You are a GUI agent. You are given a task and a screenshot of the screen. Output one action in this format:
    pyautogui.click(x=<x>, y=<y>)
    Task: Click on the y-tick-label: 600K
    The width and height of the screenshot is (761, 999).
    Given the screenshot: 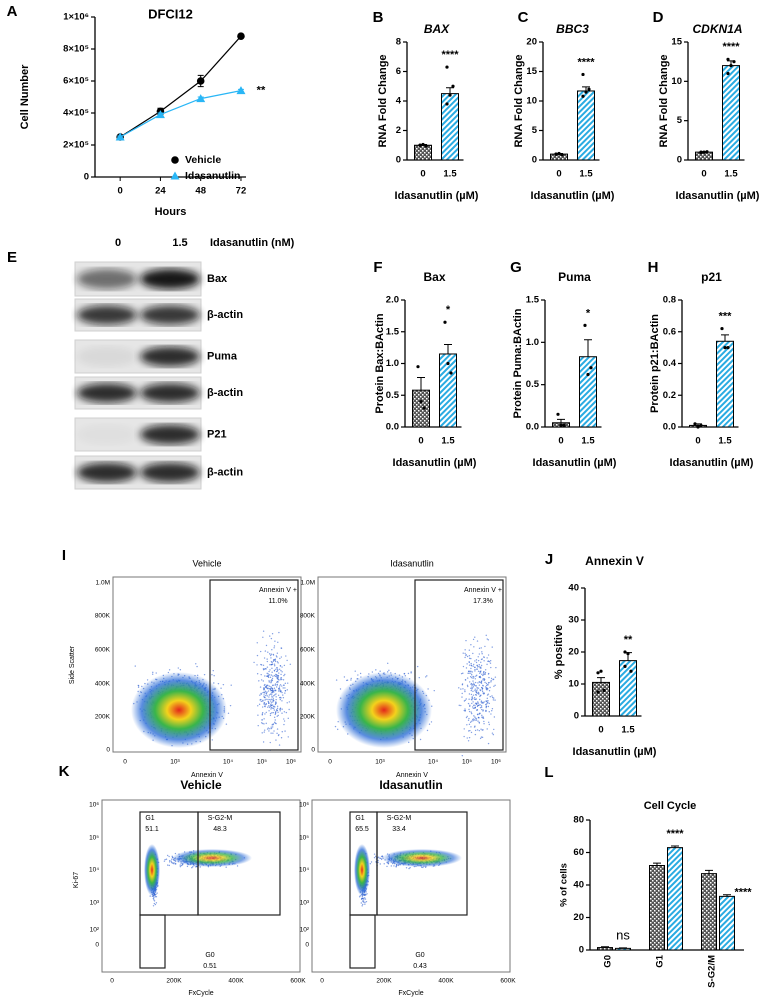 What is the action you would take?
    pyautogui.click(x=308, y=650)
    